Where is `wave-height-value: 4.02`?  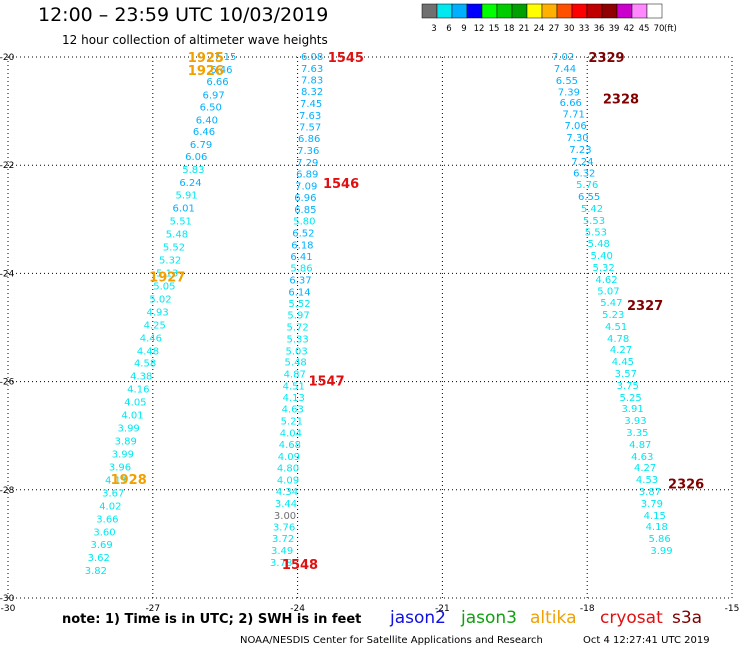 wave-height-value: 4.02 is located at coordinates (110, 507).